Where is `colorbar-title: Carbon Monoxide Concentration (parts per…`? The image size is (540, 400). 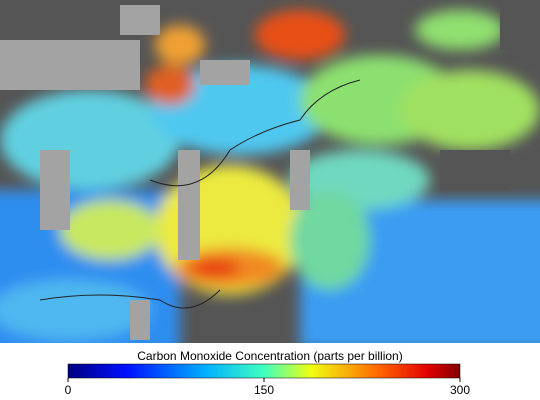 colorbar-title: Carbon Monoxide Concentration (parts per… is located at coordinates (269, 356).